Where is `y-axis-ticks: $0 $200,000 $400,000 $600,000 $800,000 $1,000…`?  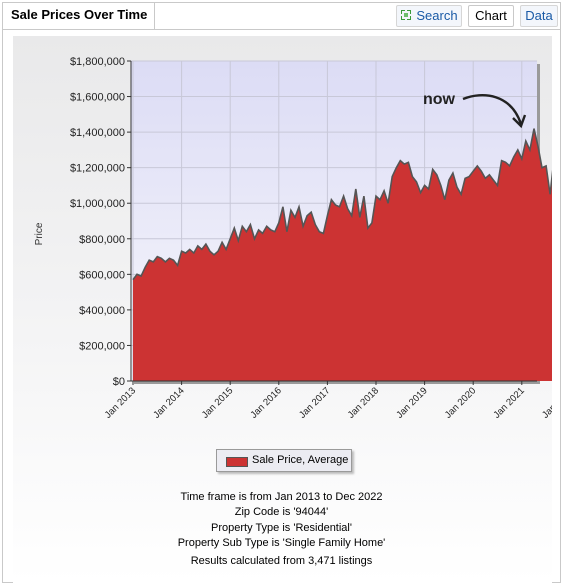 y-axis-ticks: $0 $200,000 $400,000 $600,000 $800,000 $1,000… is located at coordinates (100, 222).